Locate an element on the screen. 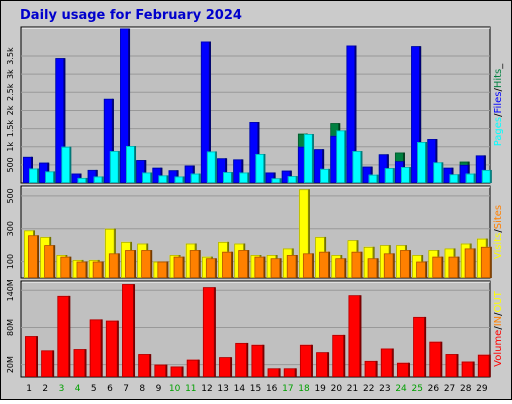  x-tick-label: 7 is located at coordinates (126, 389).